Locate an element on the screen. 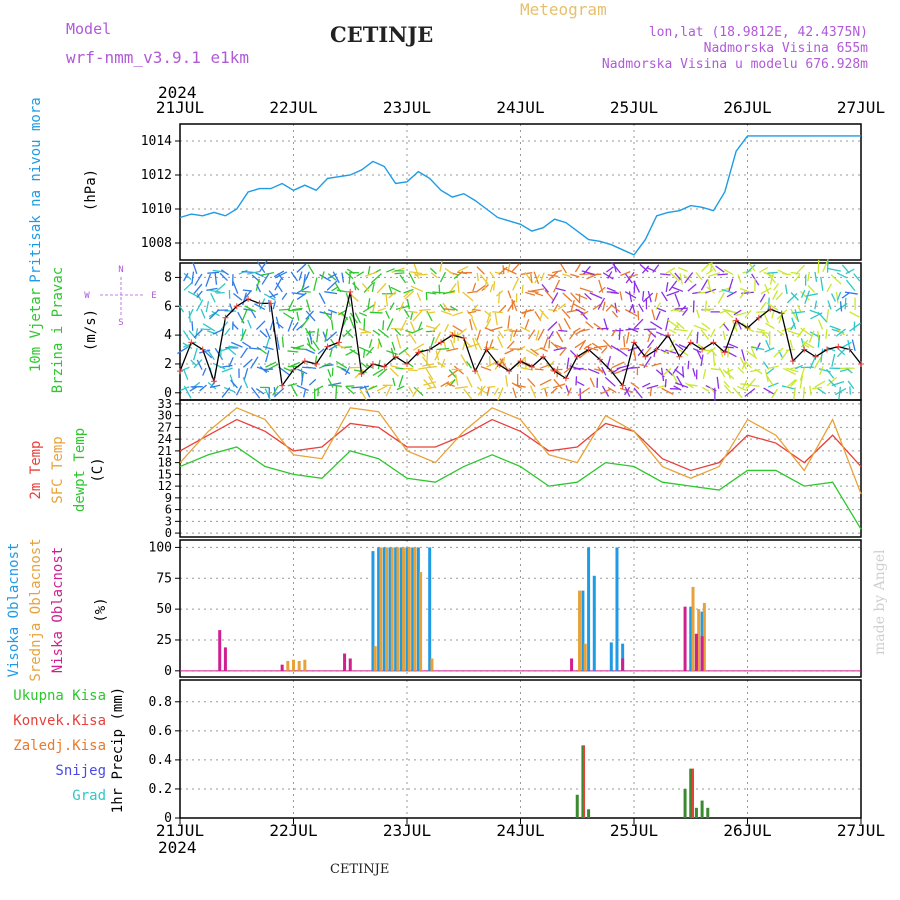 Image resolution: width=900 pixels, height=900 pixels. x-tick-label-top: 25JUL is located at coordinates (634, 107).